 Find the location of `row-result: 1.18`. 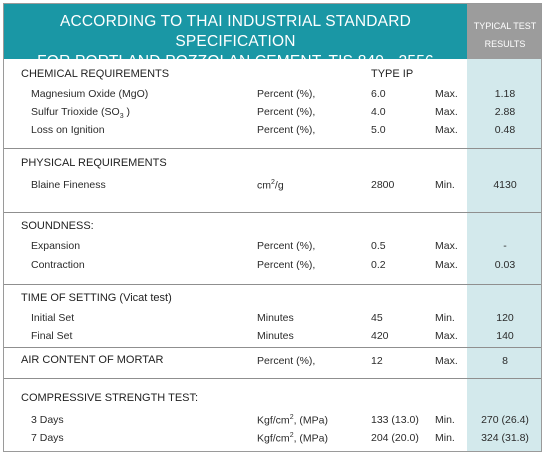

row-result: 1.18 is located at coordinates (505, 94).